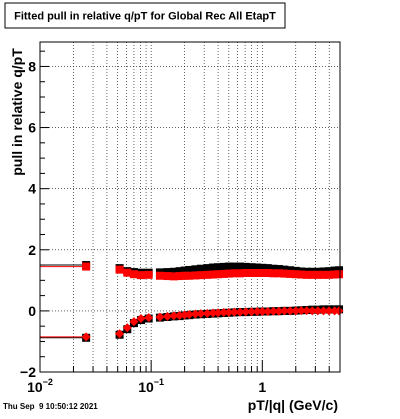  Describe the element at coordinates (32, 189) in the screenshot. I see `y-tick-label: 4` at that location.